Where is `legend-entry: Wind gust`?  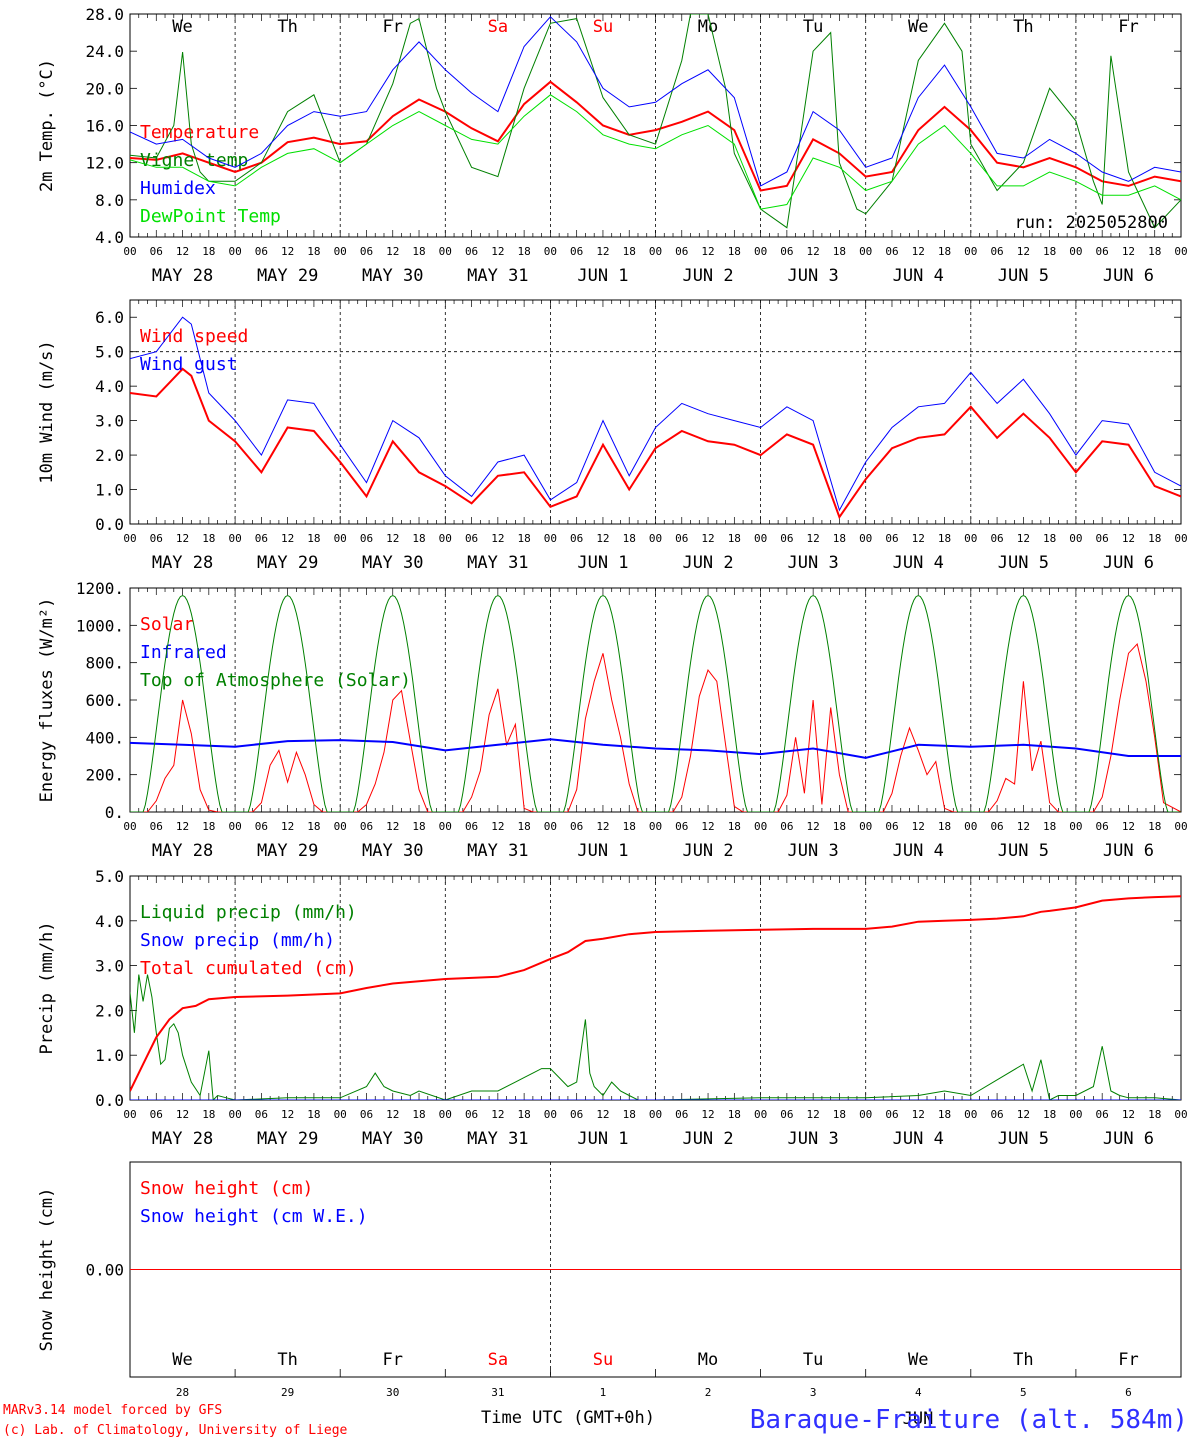
legend-entry: Wind gust is located at coordinates (189, 364).